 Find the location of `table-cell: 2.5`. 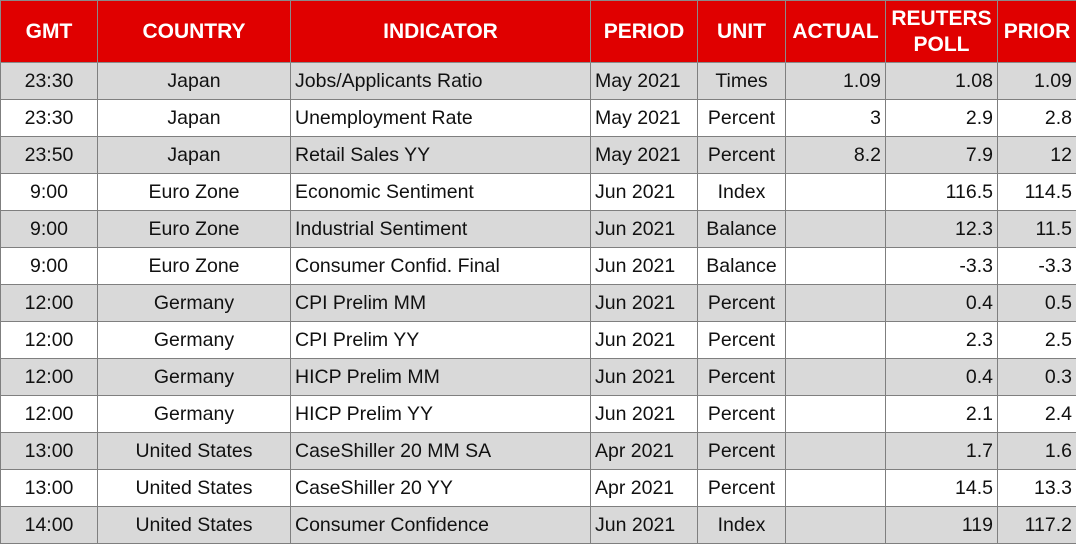

table-cell: 2.5 is located at coordinates (1037, 340).